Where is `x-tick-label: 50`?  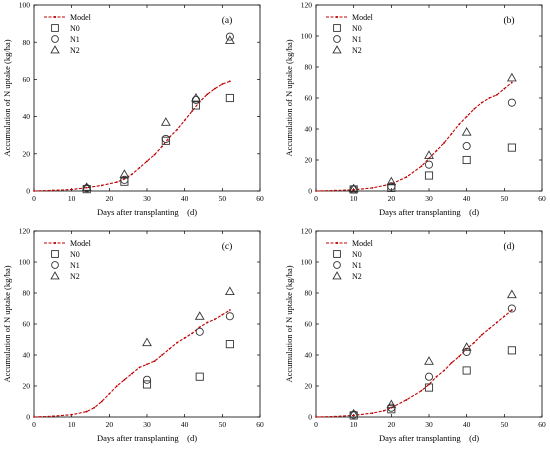
x-tick-label: 50 is located at coordinates (223, 424).